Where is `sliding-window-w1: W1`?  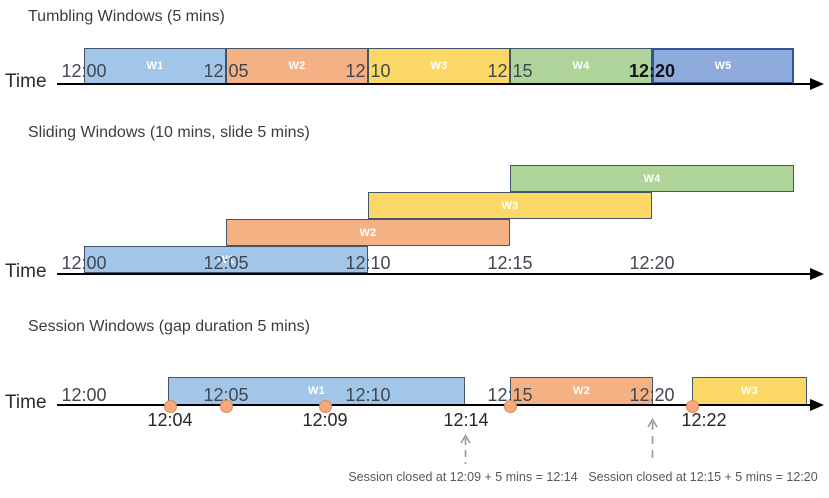 sliding-window-w1: W1 is located at coordinates (226, 259).